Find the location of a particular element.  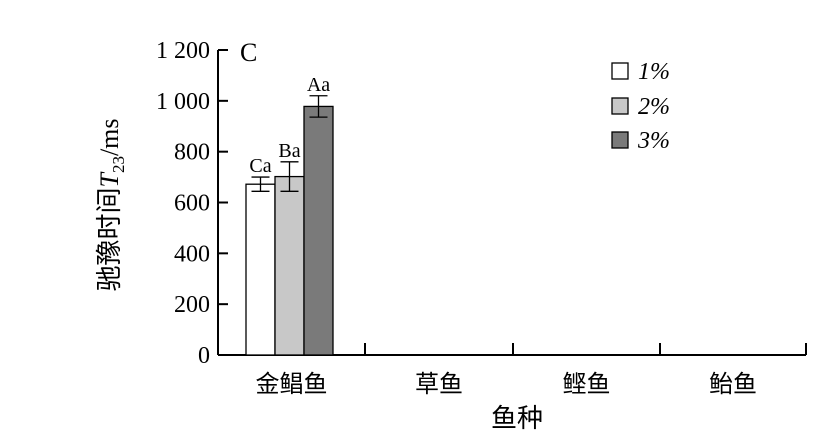

x-category-label: 鲐鱼 is located at coordinates (733, 384).